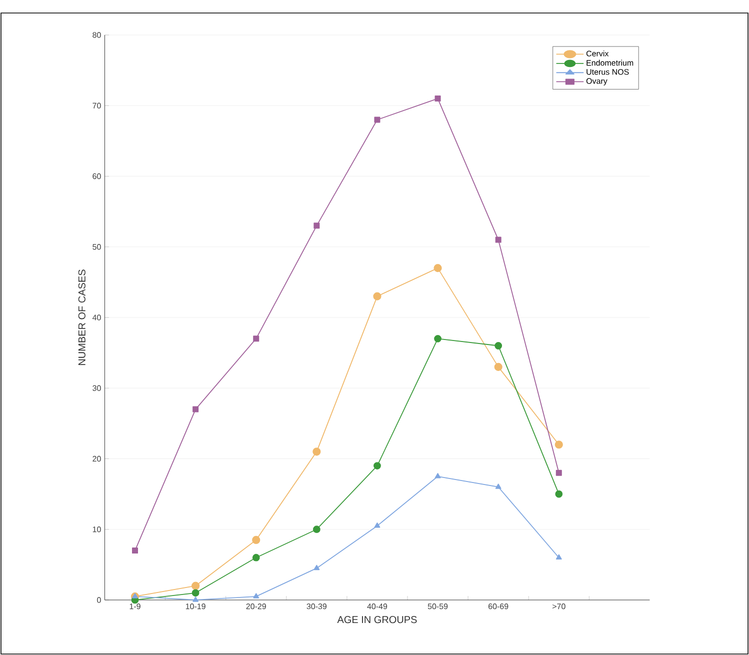  Describe the element at coordinates (96, 247) in the screenshot. I see `y-tick-label: 50` at that location.